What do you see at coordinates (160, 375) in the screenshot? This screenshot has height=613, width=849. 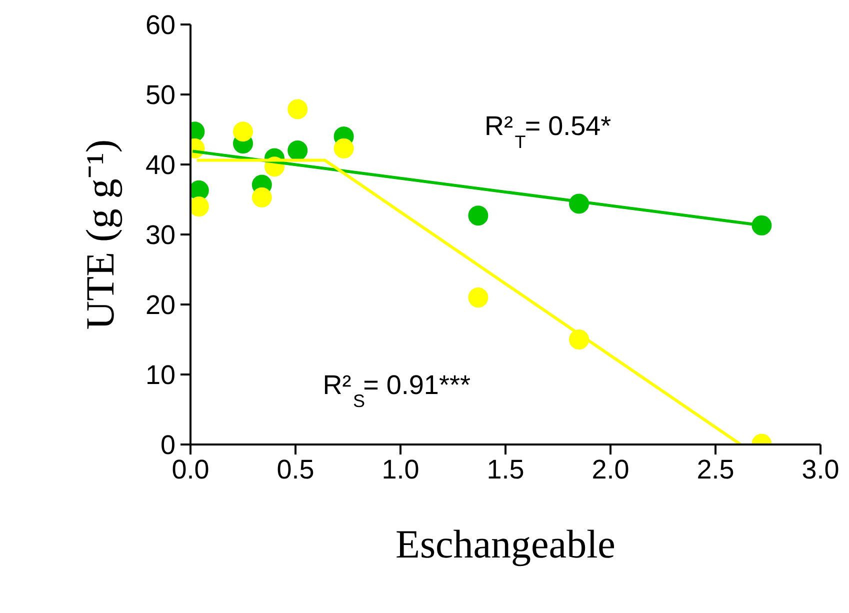 I see `y-tick-label: 10` at bounding box center [160, 375].